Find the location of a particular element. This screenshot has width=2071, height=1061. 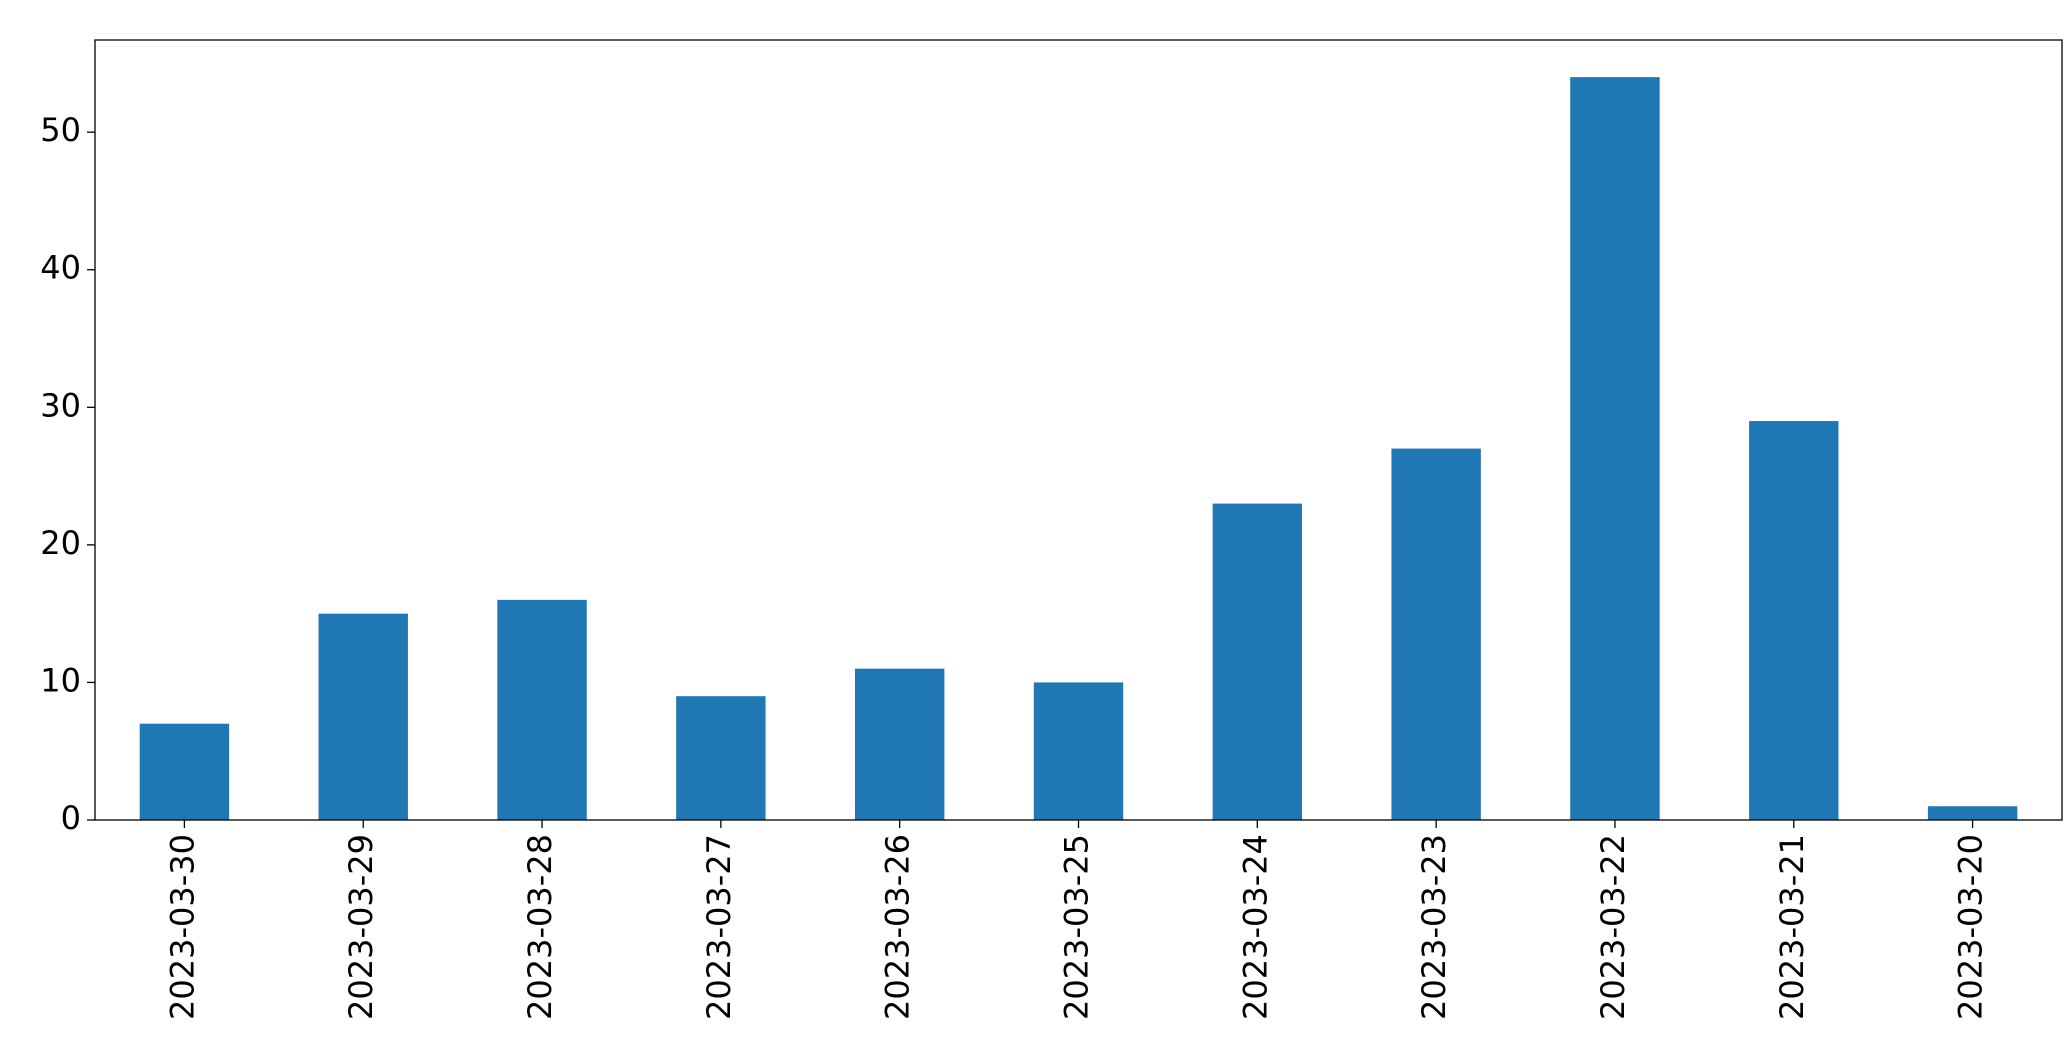

y-tick-label: 0 is located at coordinates (71, 818).